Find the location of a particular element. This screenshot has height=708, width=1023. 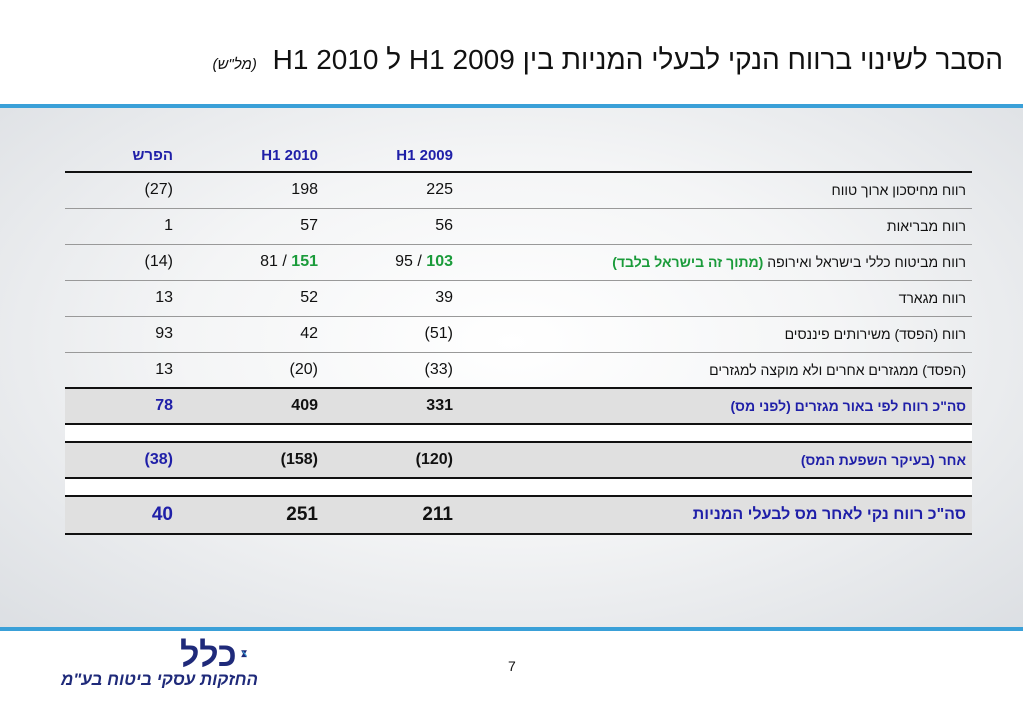

cell-diff: (27) is located at coordinates (120, 190).